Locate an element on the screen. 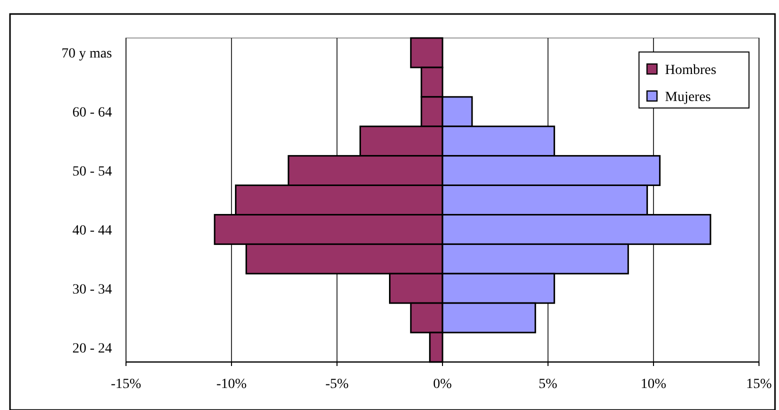  y-tick-label: 20 - 24 is located at coordinates (92, 348).